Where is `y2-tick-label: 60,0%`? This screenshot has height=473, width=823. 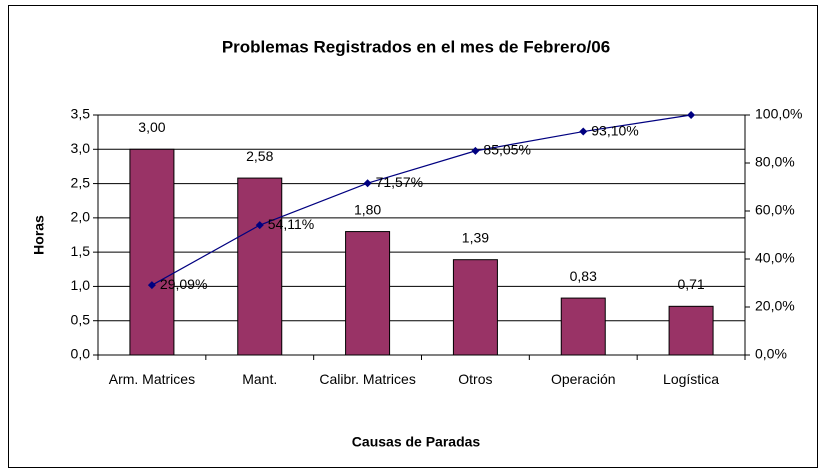 y2-tick-label: 60,0% is located at coordinates (775, 210).